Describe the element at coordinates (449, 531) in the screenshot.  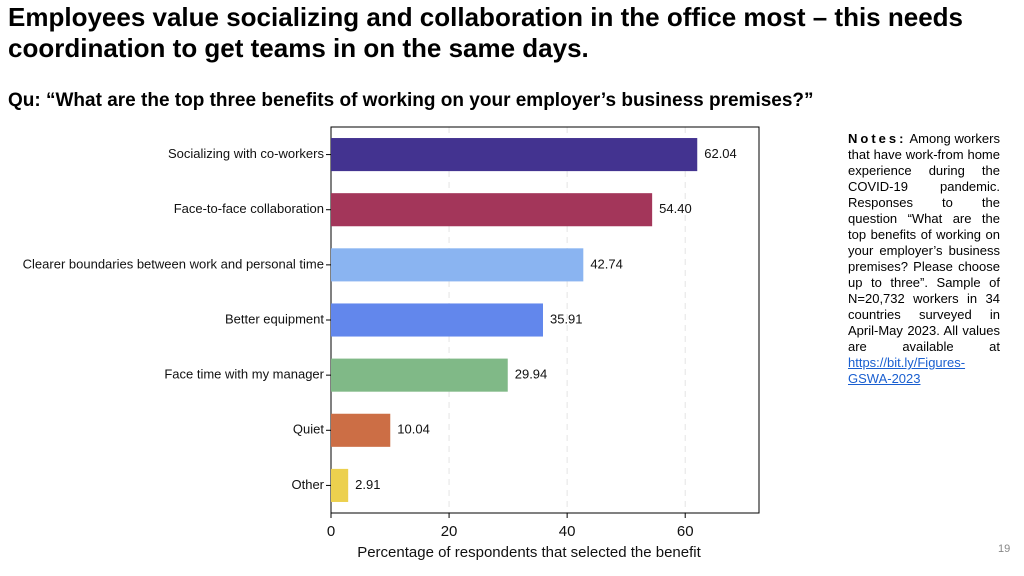
I see `x-tick-label: 20` at that location.